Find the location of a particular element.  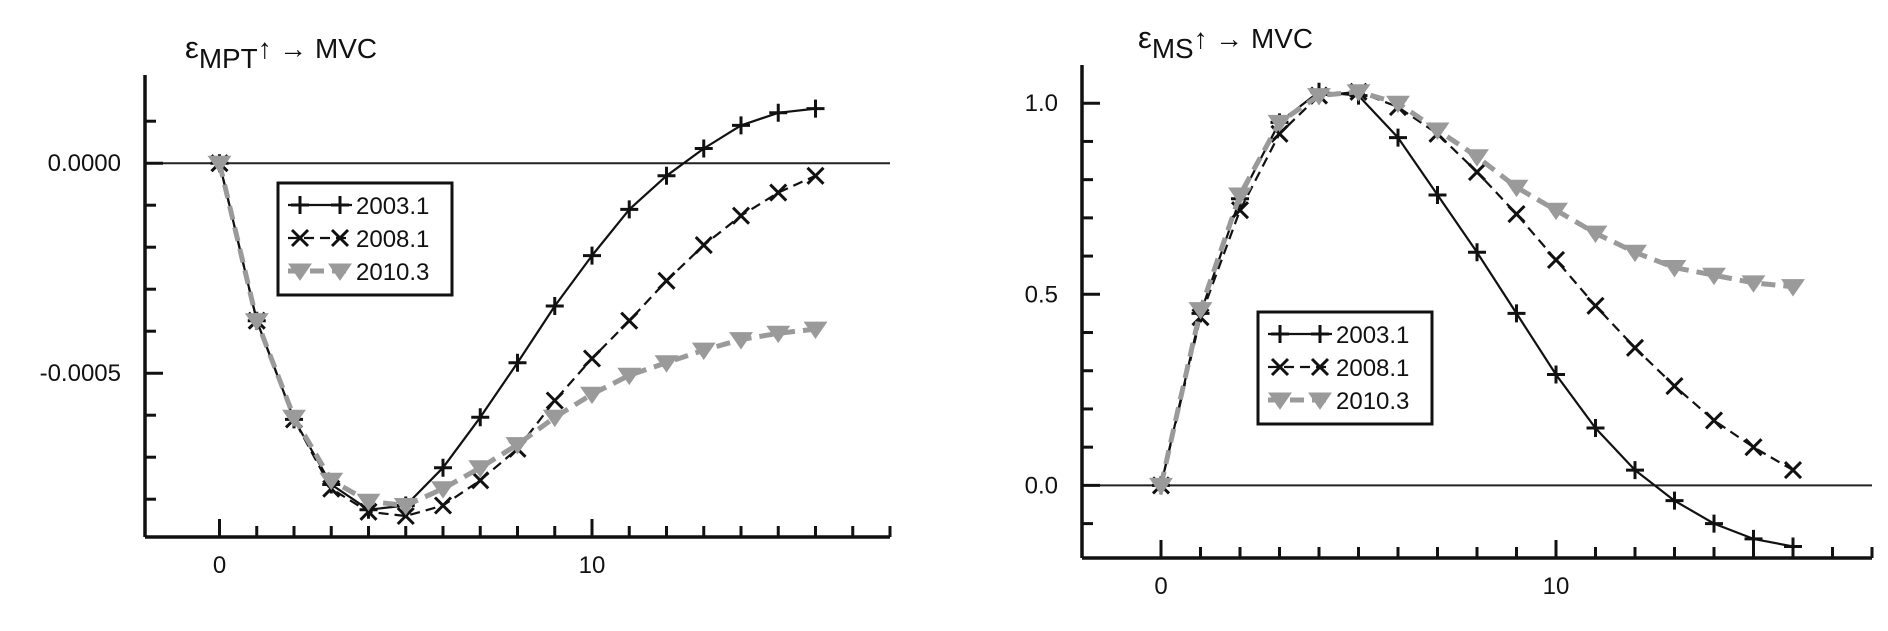

legend-box is located at coordinates (1345, 368).